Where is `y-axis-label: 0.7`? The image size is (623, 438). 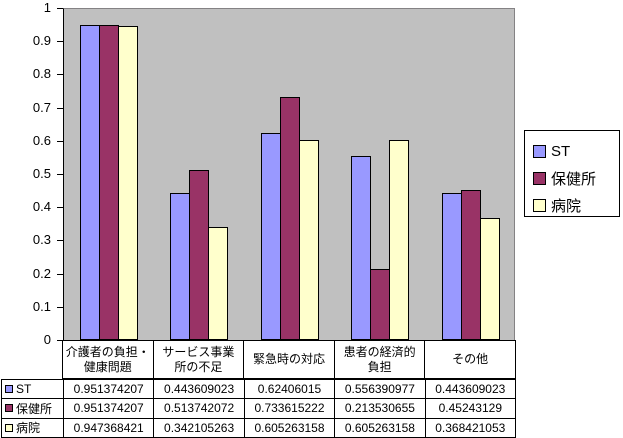
y-axis-label: 0.7 is located at coordinates (41, 107).